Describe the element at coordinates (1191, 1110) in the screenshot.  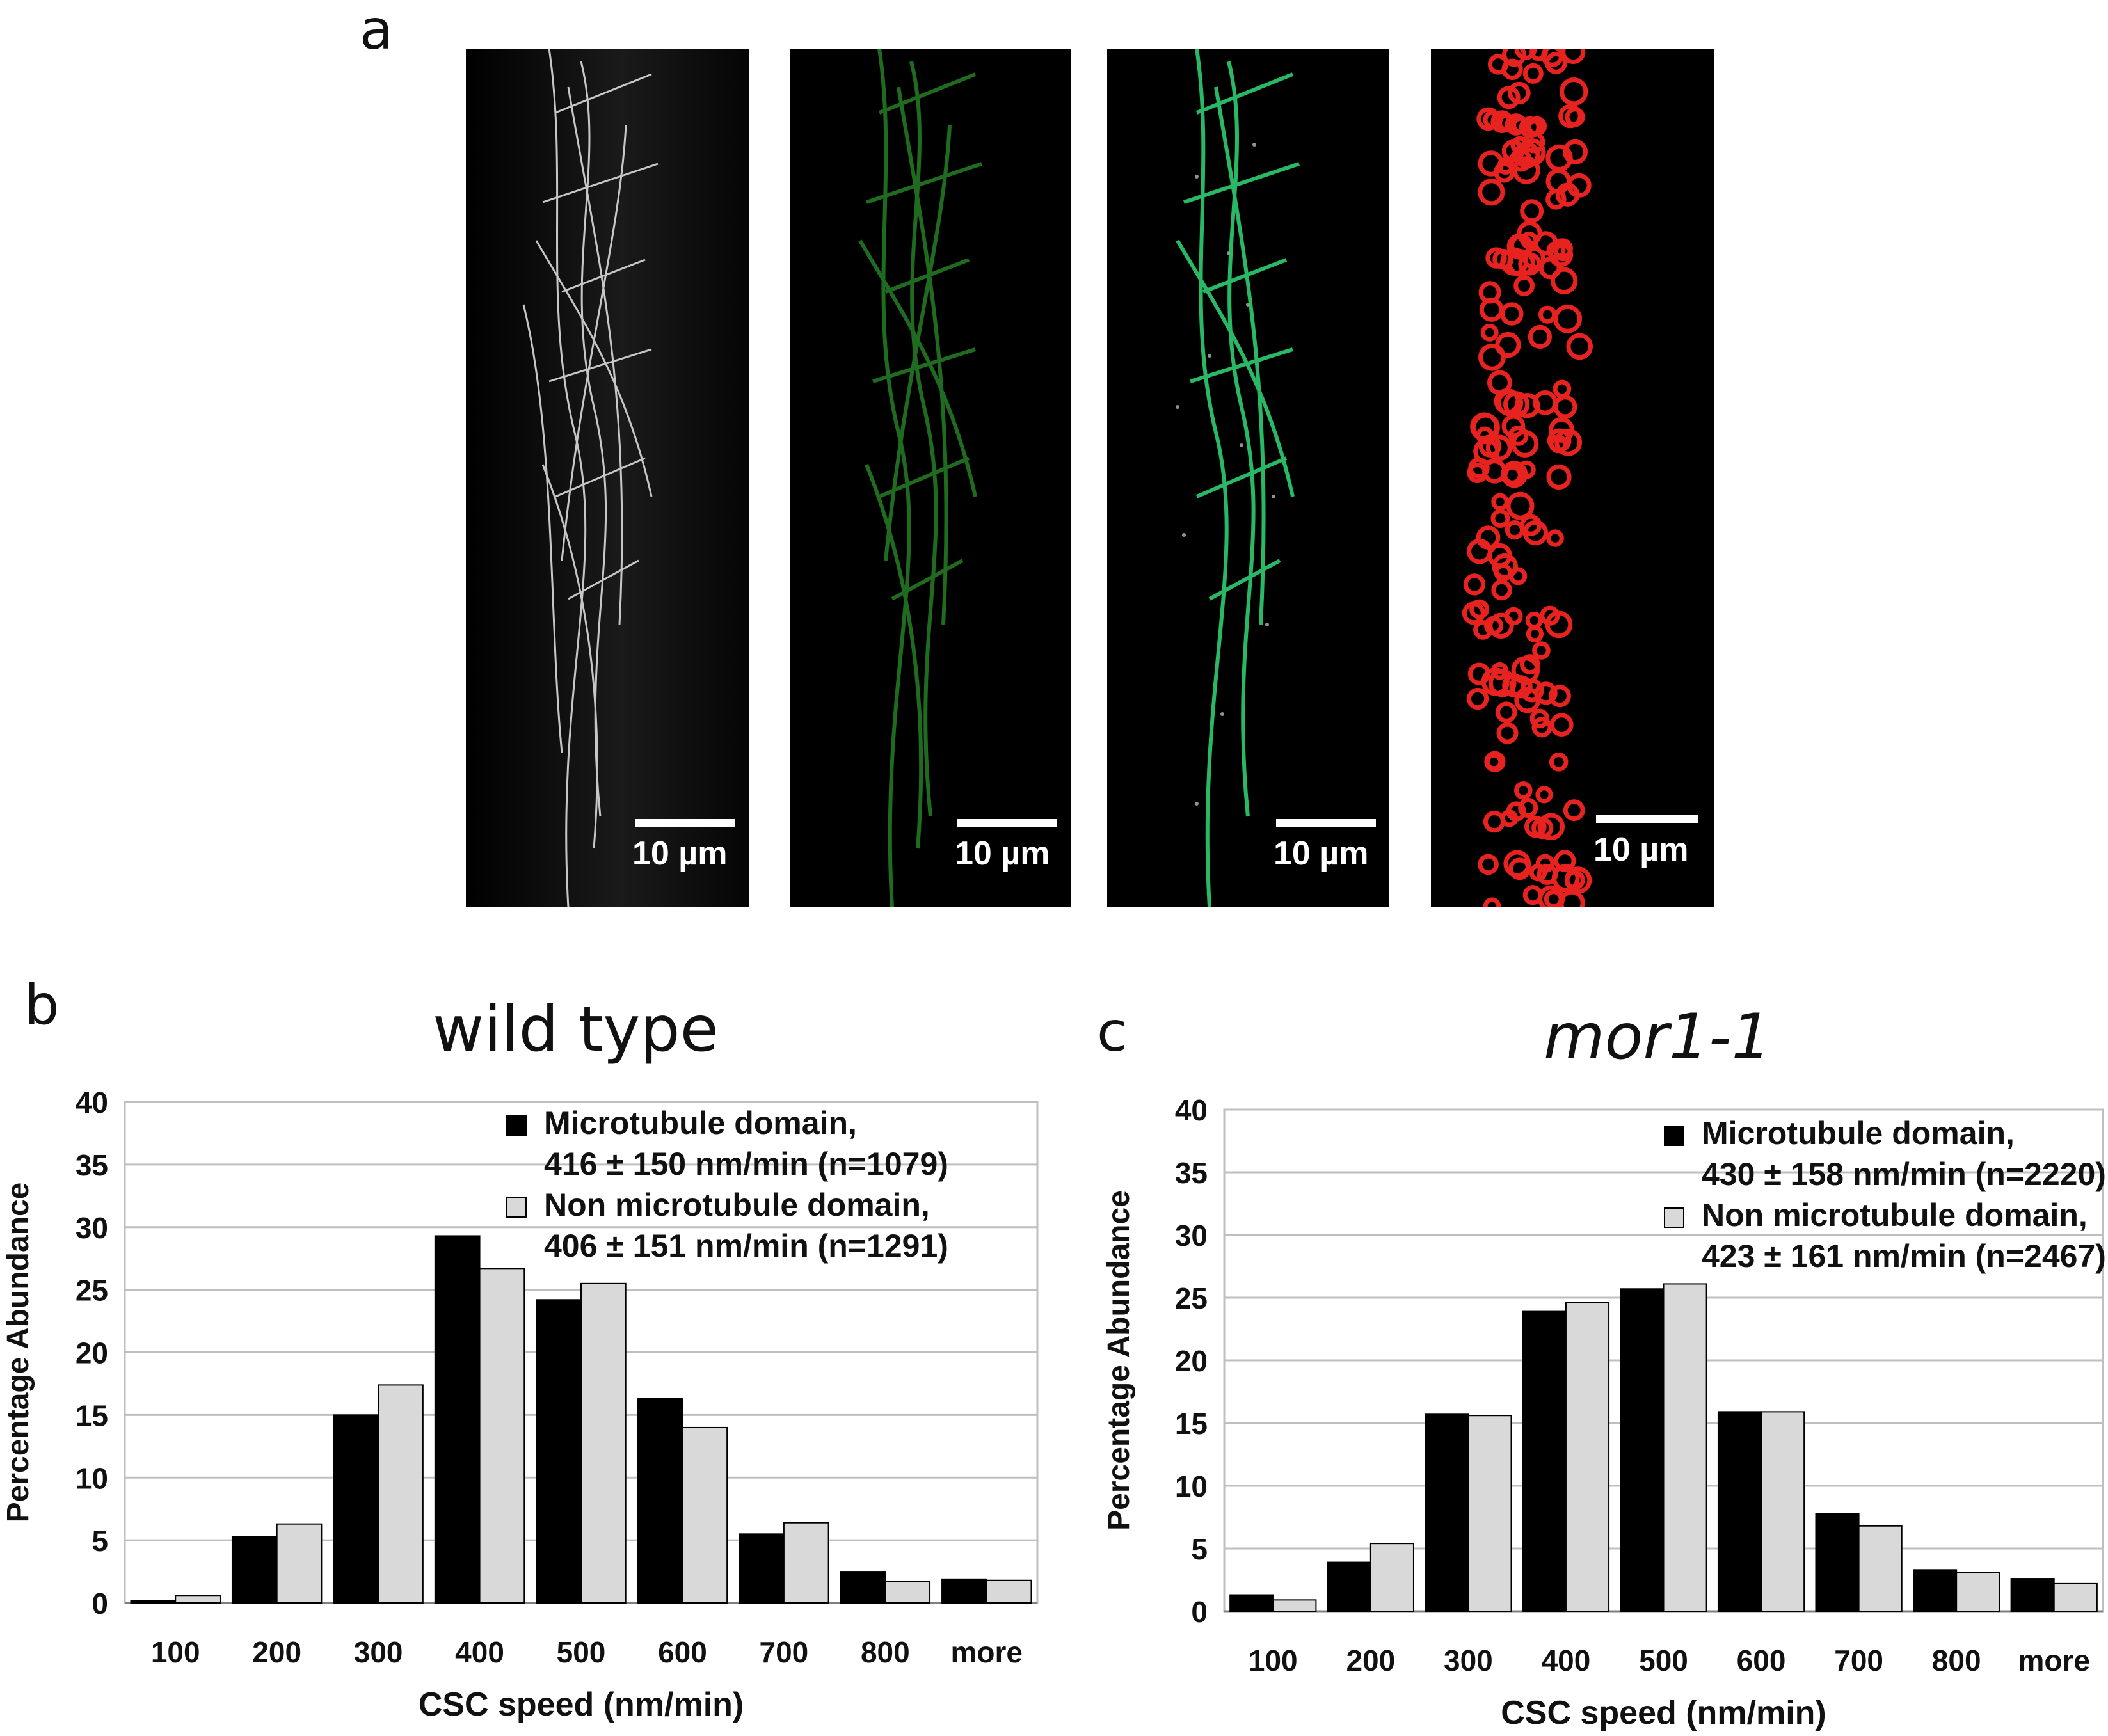
I see `y-tick-label: 40` at that location.